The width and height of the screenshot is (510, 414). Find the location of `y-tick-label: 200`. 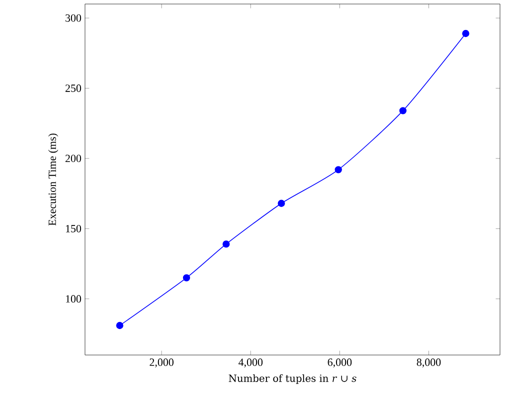

y-tick-label: 200 is located at coordinates (74, 158).